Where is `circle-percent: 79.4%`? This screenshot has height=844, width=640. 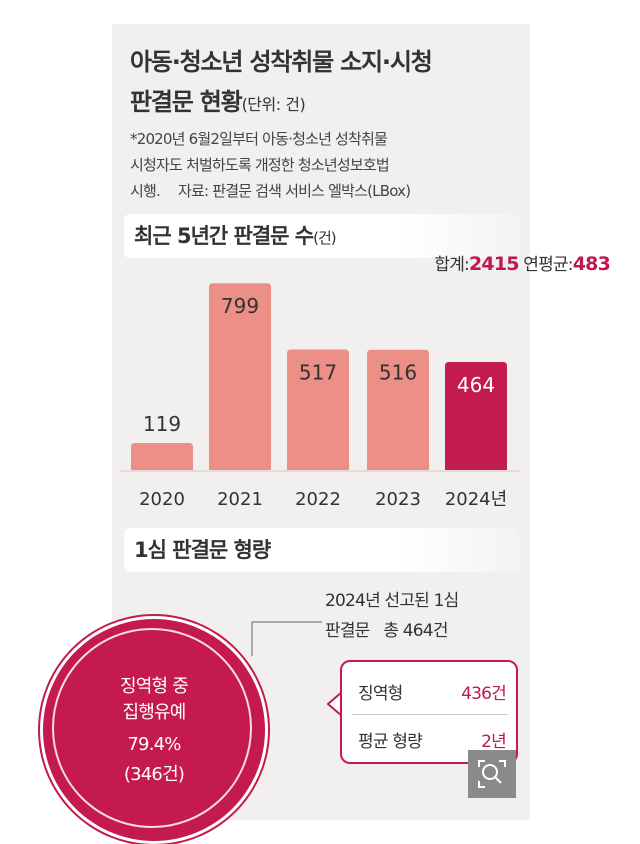
circle-percent: 79.4% is located at coordinates (154, 744).